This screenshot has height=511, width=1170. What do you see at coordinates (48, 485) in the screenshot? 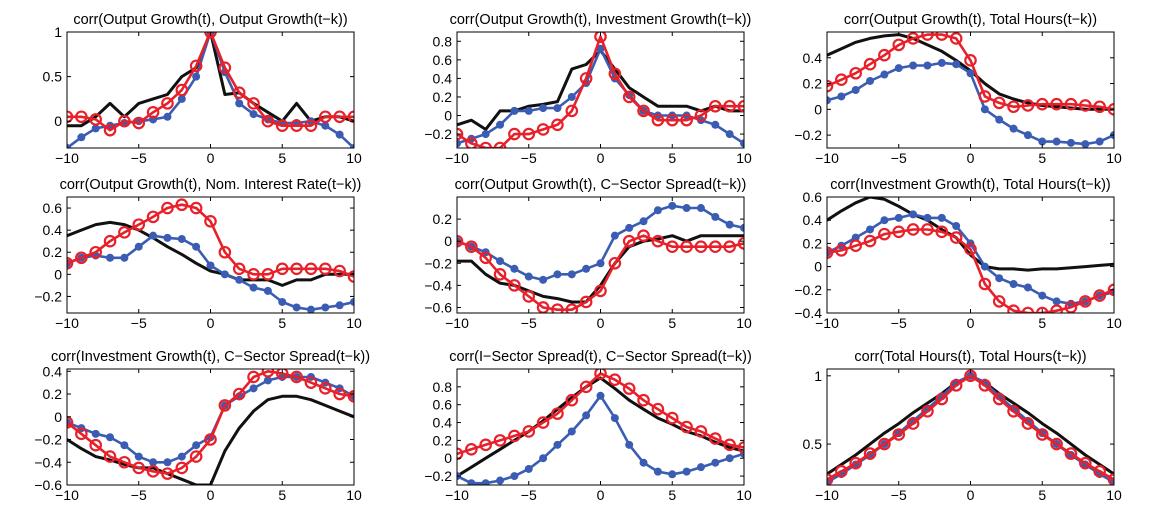
I see `y-tick-label: −0.6` at bounding box center [48, 485].